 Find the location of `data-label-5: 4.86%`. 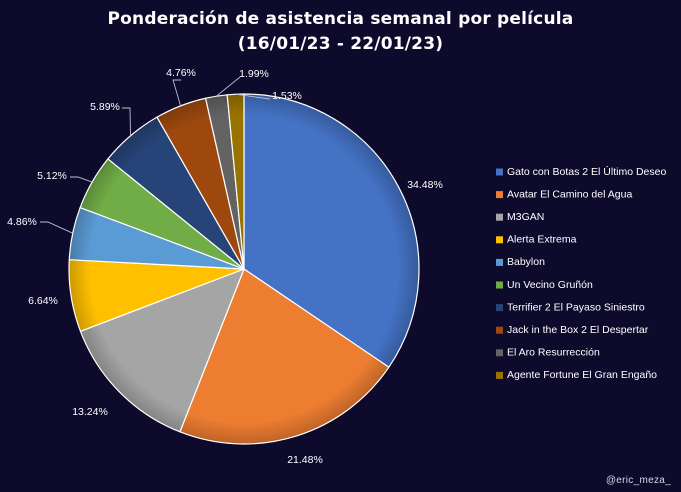

data-label-5: 4.86% is located at coordinates (22, 222).